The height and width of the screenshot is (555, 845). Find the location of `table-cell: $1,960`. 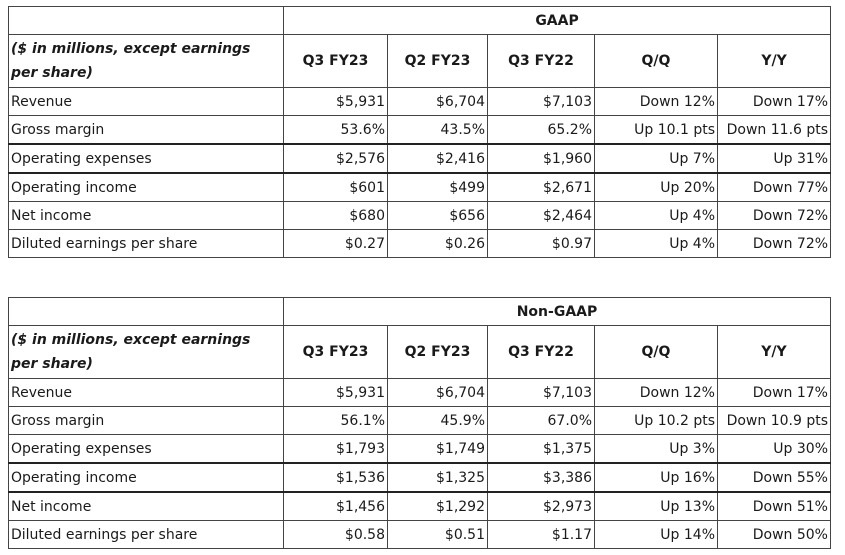

table-cell: $1,960 is located at coordinates (541, 158).